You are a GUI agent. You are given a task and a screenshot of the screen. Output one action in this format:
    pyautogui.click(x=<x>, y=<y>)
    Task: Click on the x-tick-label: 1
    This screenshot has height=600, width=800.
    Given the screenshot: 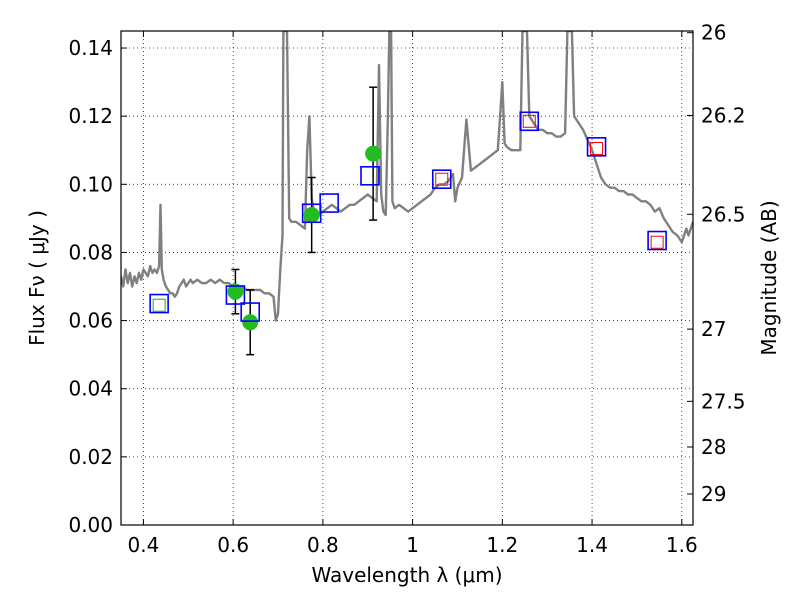 What is the action you would take?
    pyautogui.click(x=412, y=545)
    